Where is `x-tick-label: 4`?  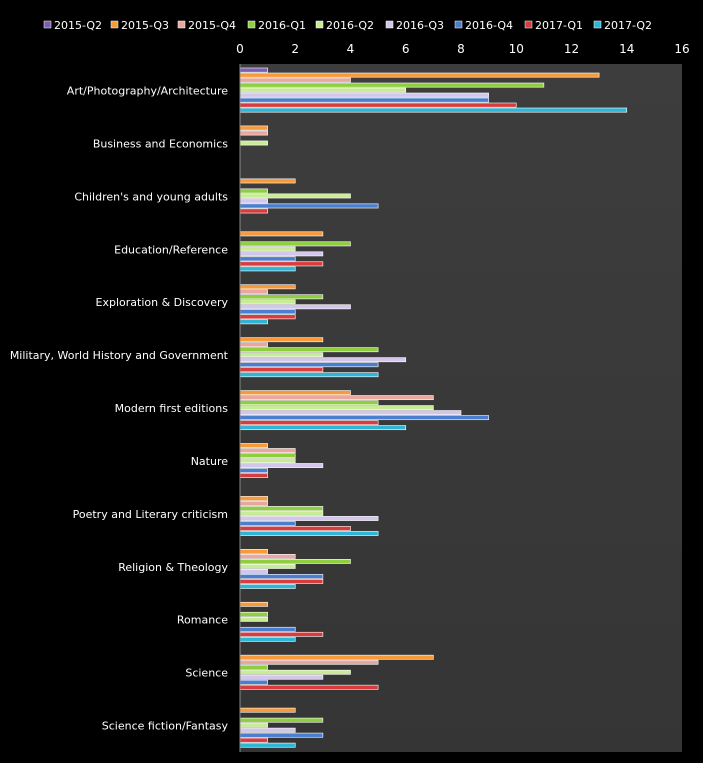 x-tick-label: 4 is located at coordinates (351, 49).